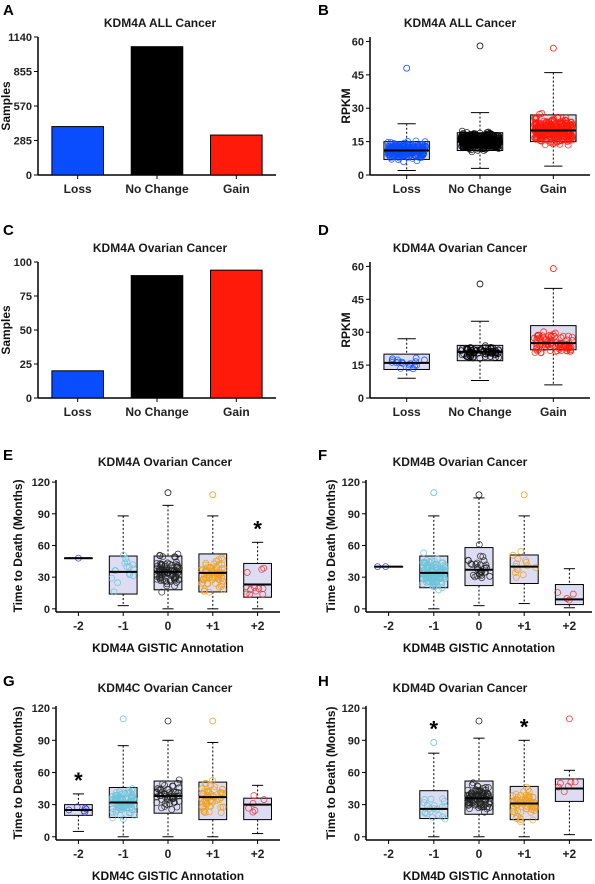  I want to click on chart-title: KDM4D Ovarian Cancer, so click(460, 688).